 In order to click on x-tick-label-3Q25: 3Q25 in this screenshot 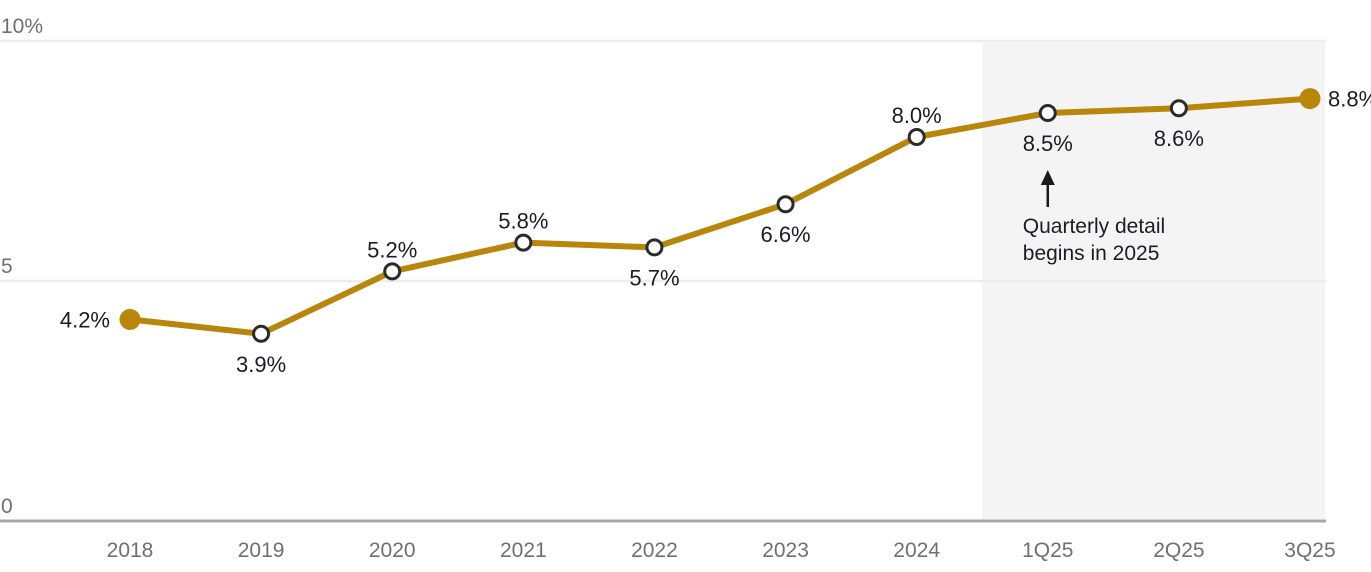, I will do `click(1309, 550)`.